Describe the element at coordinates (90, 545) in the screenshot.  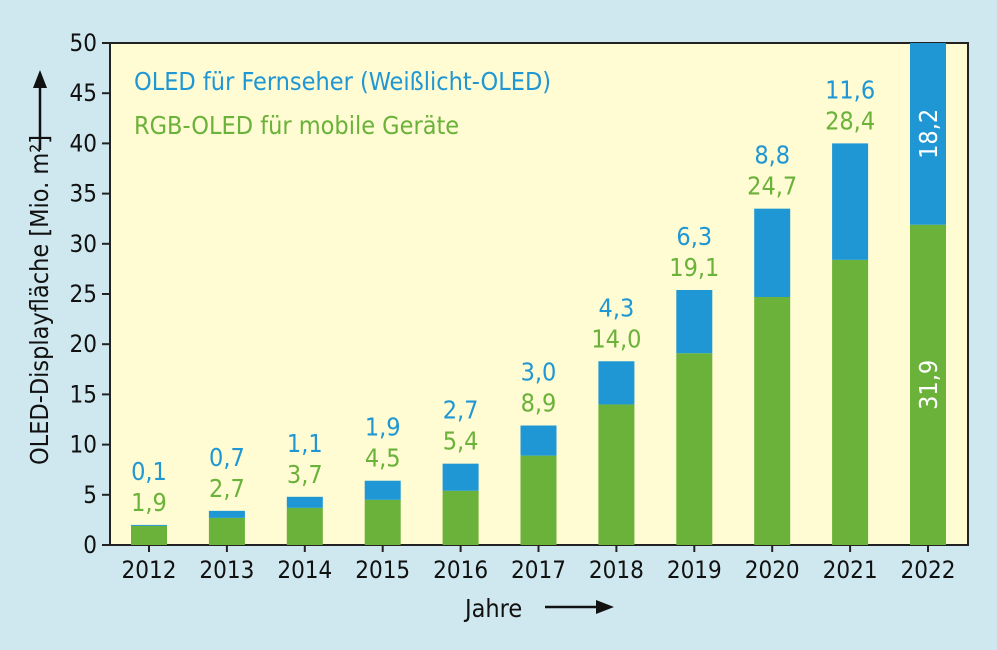
I see `y-tick-label: 0` at that location.